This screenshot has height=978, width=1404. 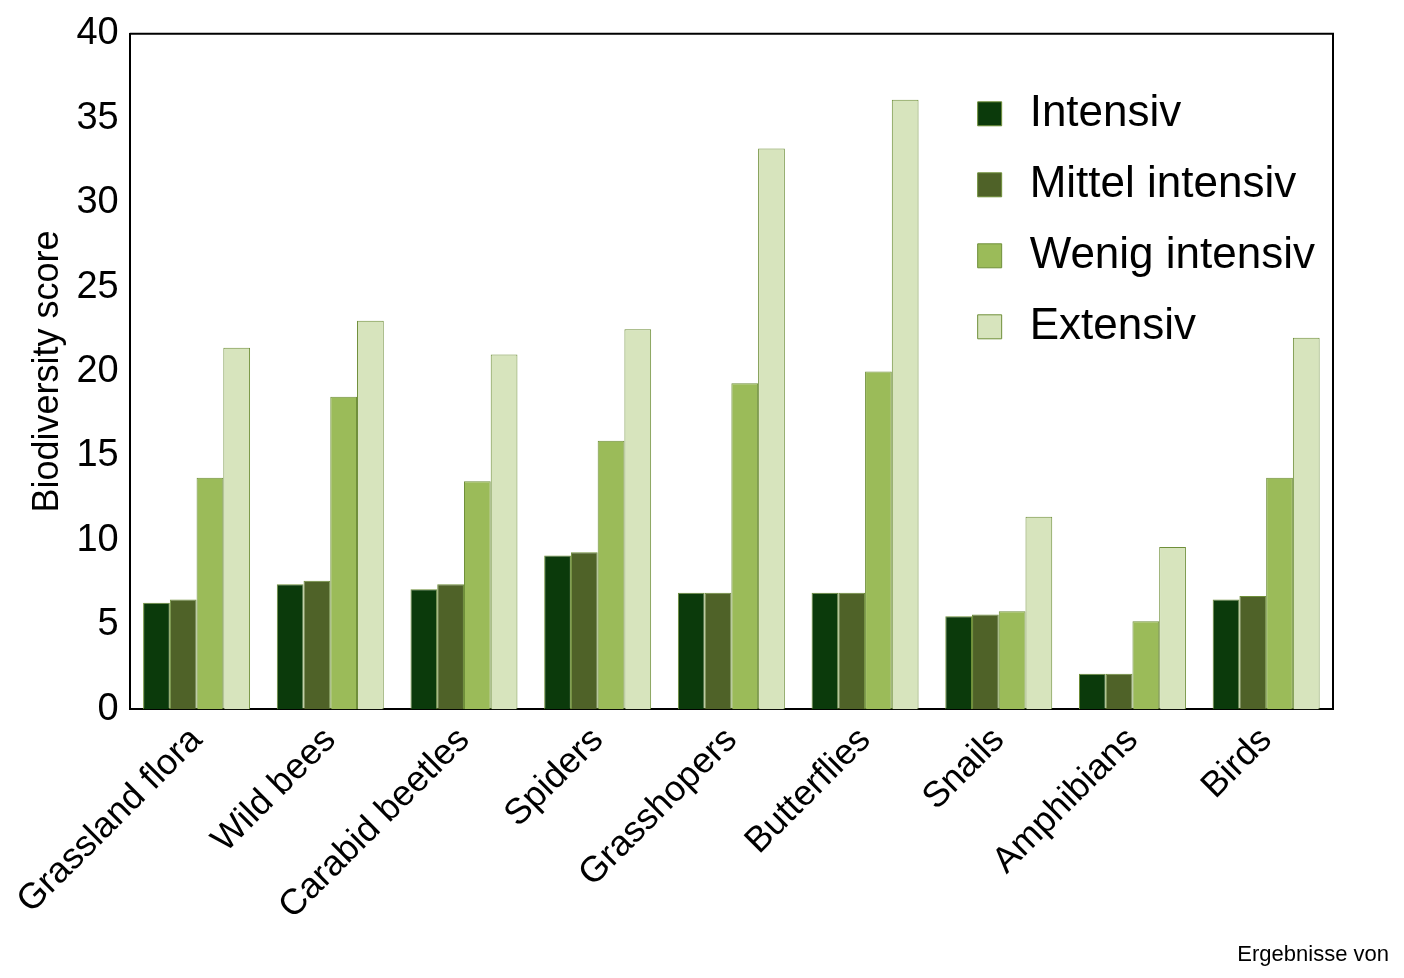 What do you see at coordinates (1112, 323) in the screenshot?
I see `legend-label: Extensiv` at bounding box center [1112, 323].